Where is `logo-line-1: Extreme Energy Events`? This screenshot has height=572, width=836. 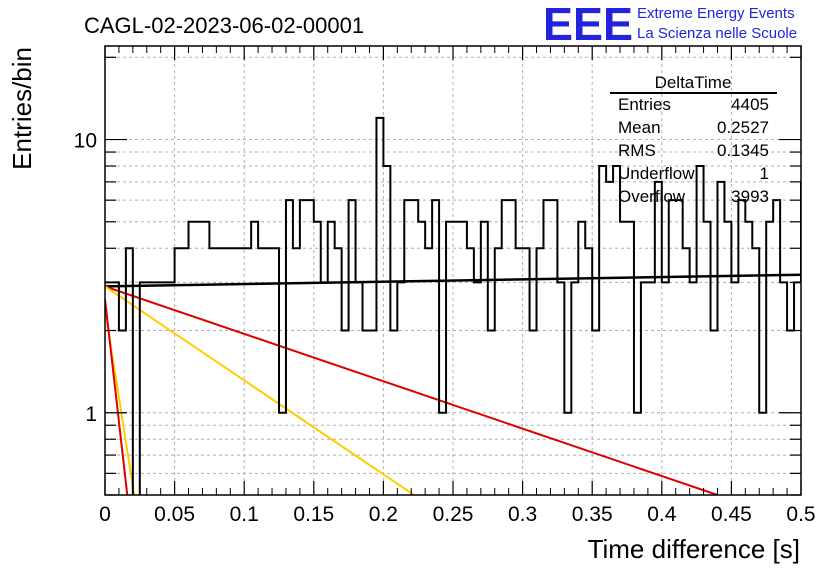
logo-line-1: Extreme Energy Events is located at coordinates (716, 13).